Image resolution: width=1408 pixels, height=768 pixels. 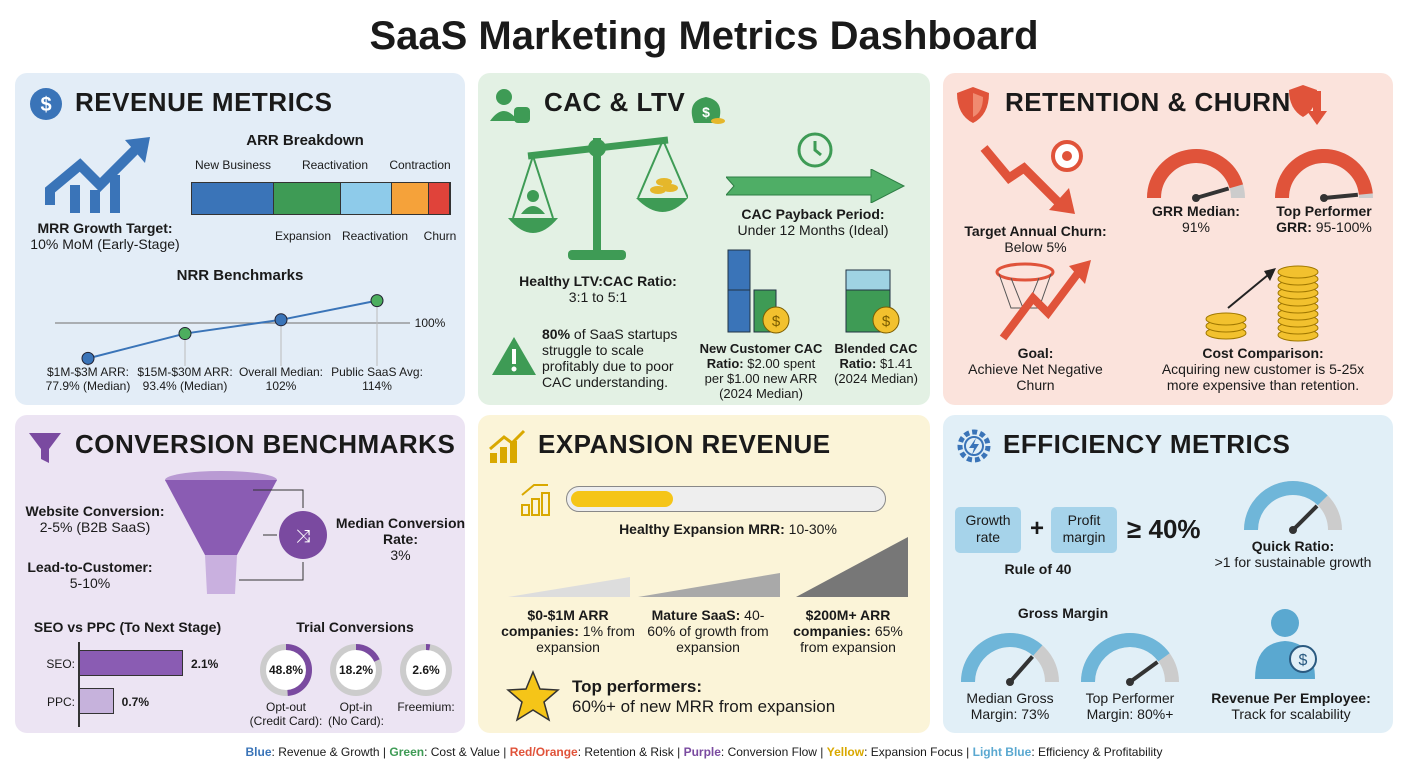 I want to click on quick-value: >1 for sustainable growth, so click(x=1293, y=562).